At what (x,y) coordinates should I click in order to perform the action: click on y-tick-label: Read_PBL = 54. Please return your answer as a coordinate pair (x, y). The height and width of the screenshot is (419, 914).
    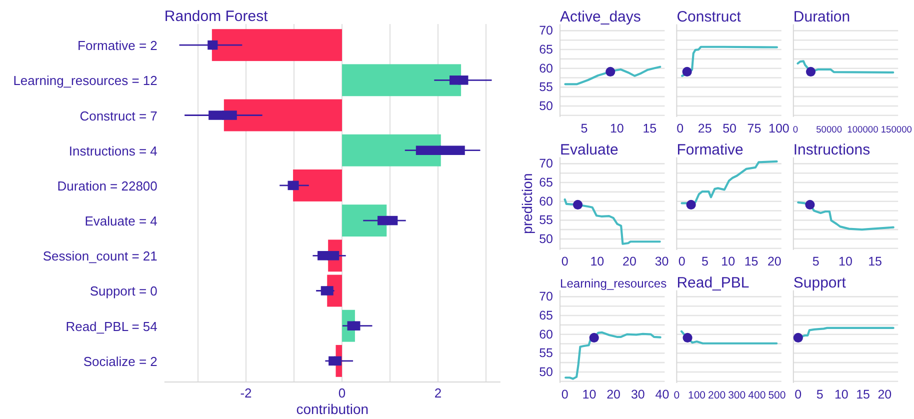
    Looking at the image, I should click on (112, 326).